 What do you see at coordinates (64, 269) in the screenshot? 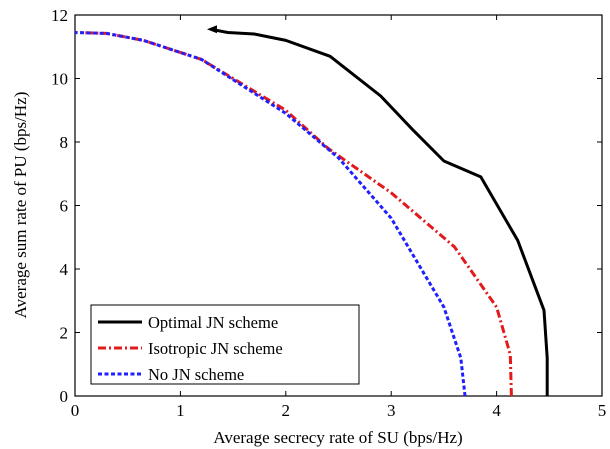
I see `y-tick-label: 4` at bounding box center [64, 269].